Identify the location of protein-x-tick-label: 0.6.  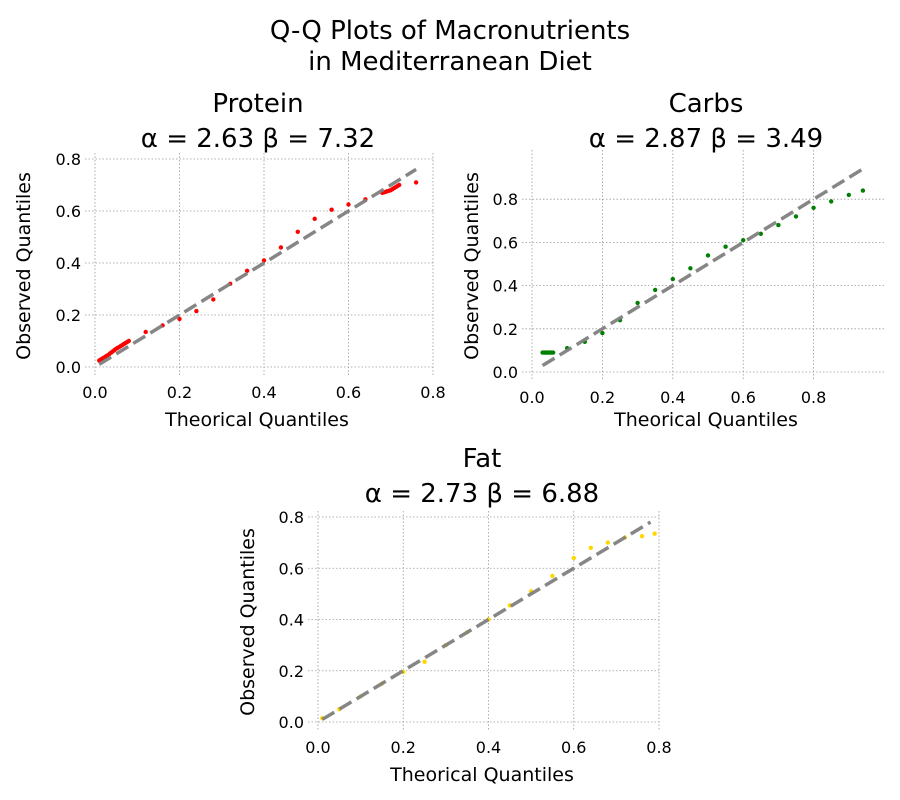
(348, 392).